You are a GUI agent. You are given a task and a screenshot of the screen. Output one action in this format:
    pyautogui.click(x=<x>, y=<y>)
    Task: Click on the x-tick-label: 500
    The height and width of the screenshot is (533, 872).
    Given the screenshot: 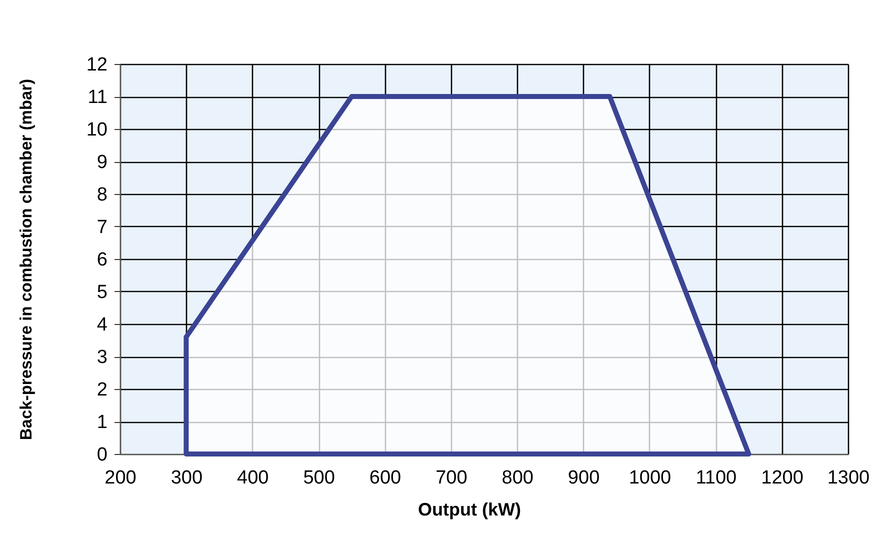 What is the action you would take?
    pyautogui.click(x=319, y=478)
    